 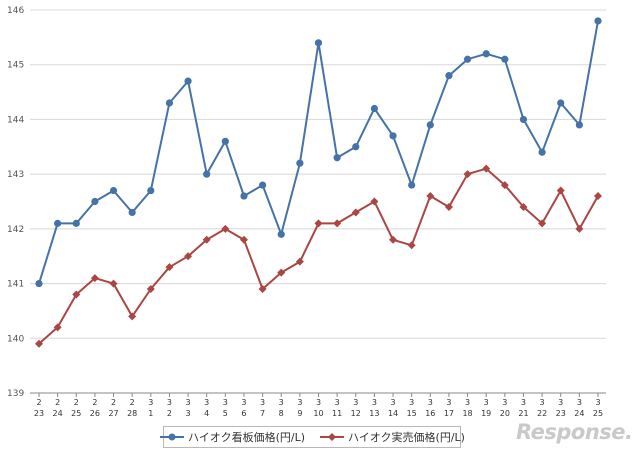 What do you see at coordinates (337, 402) in the screenshot?
I see `x-tick-month-16: 3` at bounding box center [337, 402].